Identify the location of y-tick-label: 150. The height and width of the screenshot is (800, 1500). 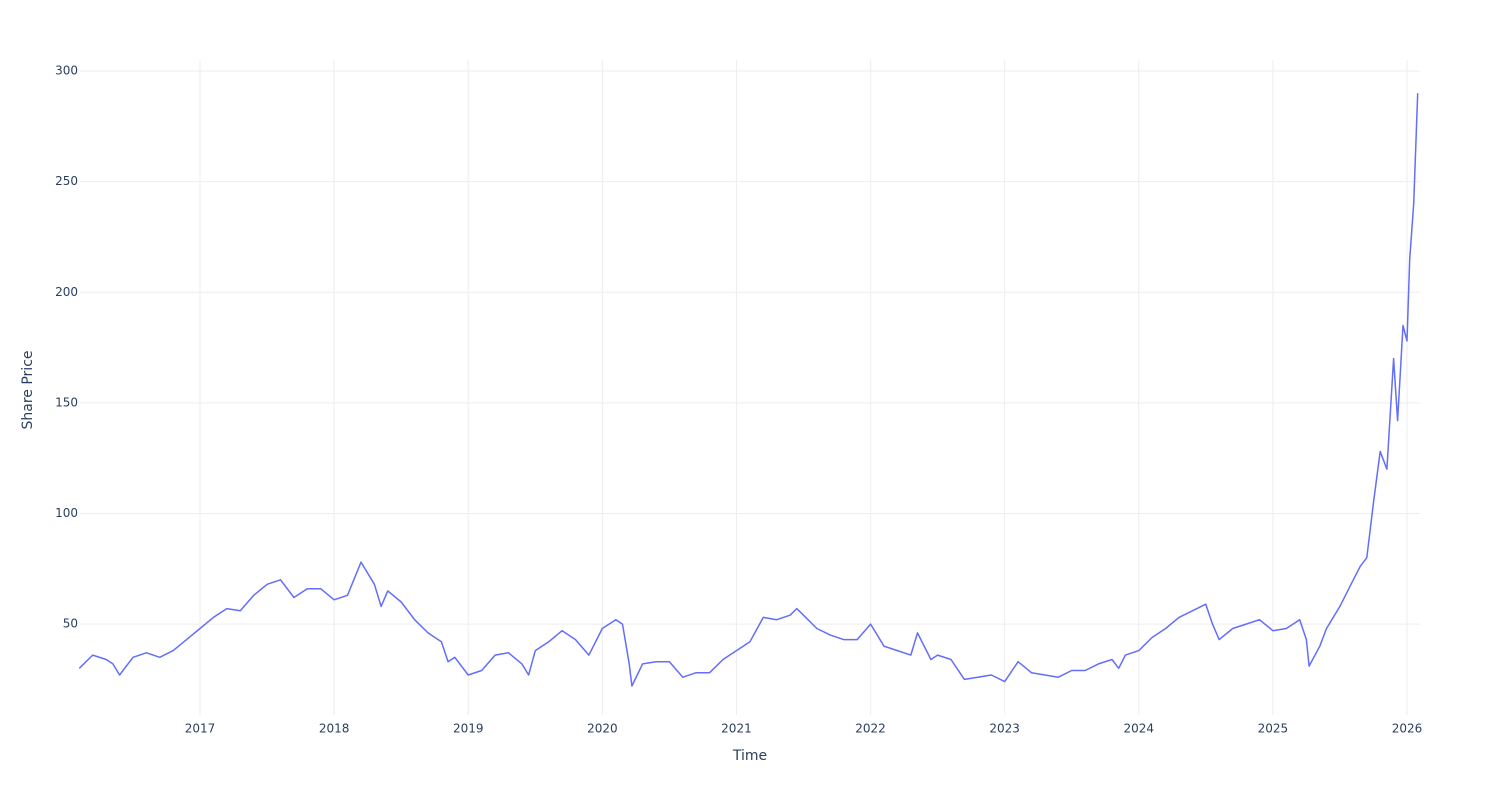
(66, 402).